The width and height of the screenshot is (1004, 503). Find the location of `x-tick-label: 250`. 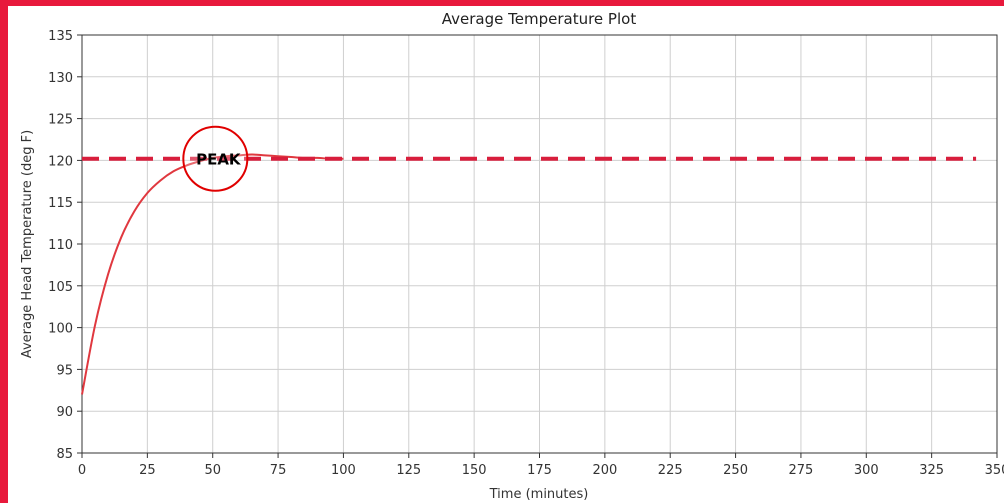

x-tick-label: 250 is located at coordinates (735, 470).